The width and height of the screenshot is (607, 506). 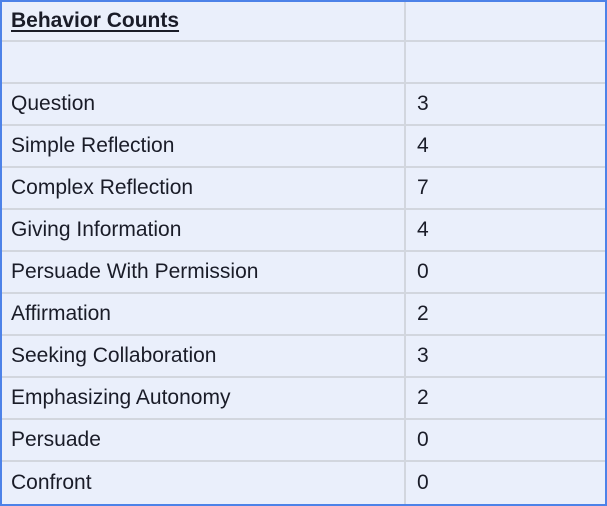 I want to click on behavior-label-cell: Seeking Collaboration, so click(x=204, y=356).